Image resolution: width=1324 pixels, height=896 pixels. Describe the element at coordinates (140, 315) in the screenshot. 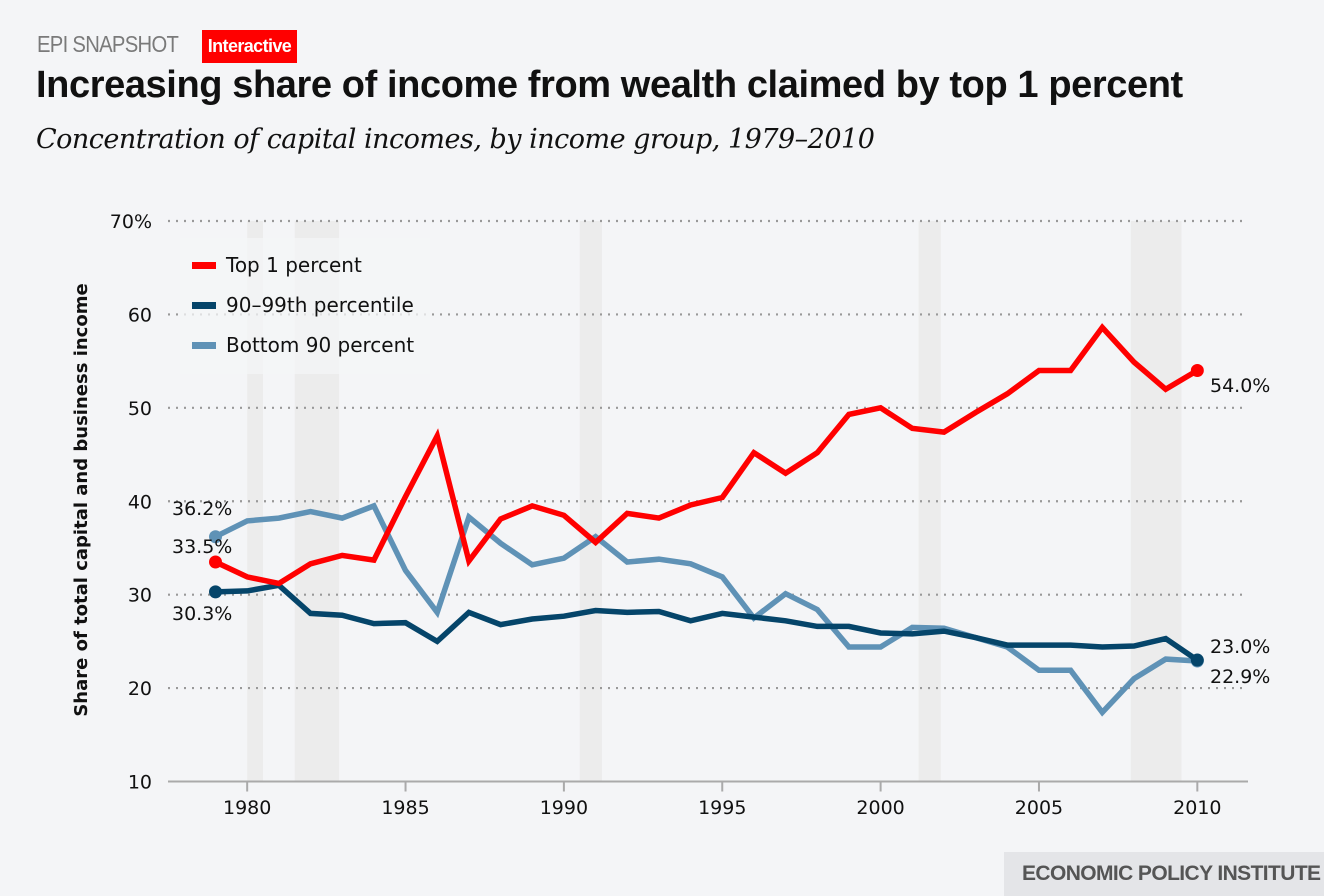

I see `y-tick-label: 60` at that location.